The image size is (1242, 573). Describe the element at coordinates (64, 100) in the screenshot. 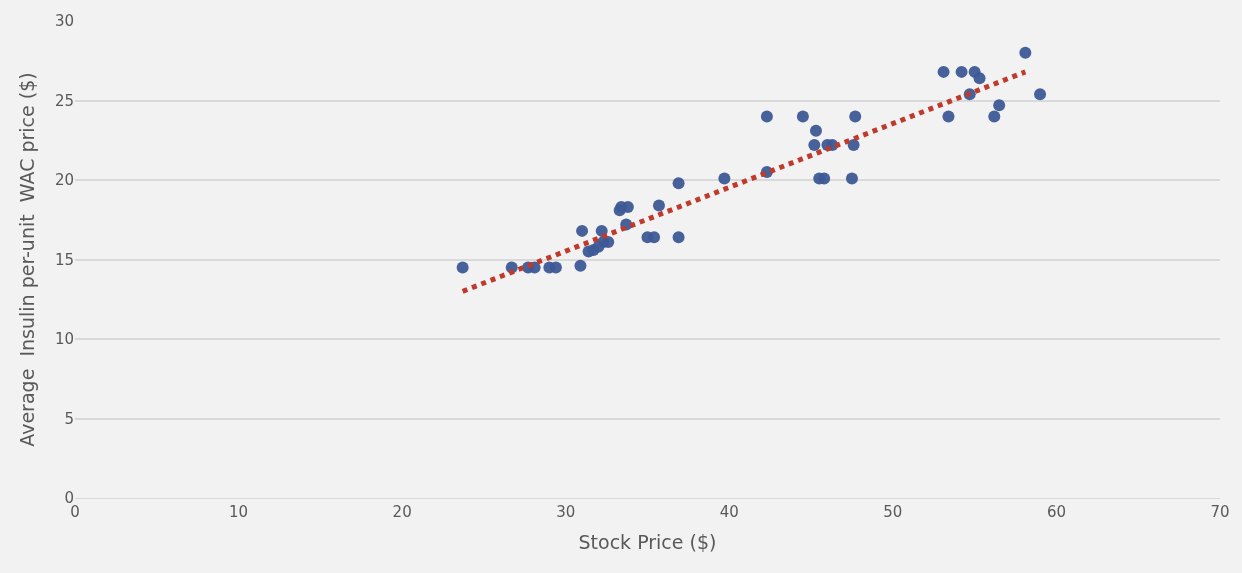

I see `y-tick-label: 25` at that location.